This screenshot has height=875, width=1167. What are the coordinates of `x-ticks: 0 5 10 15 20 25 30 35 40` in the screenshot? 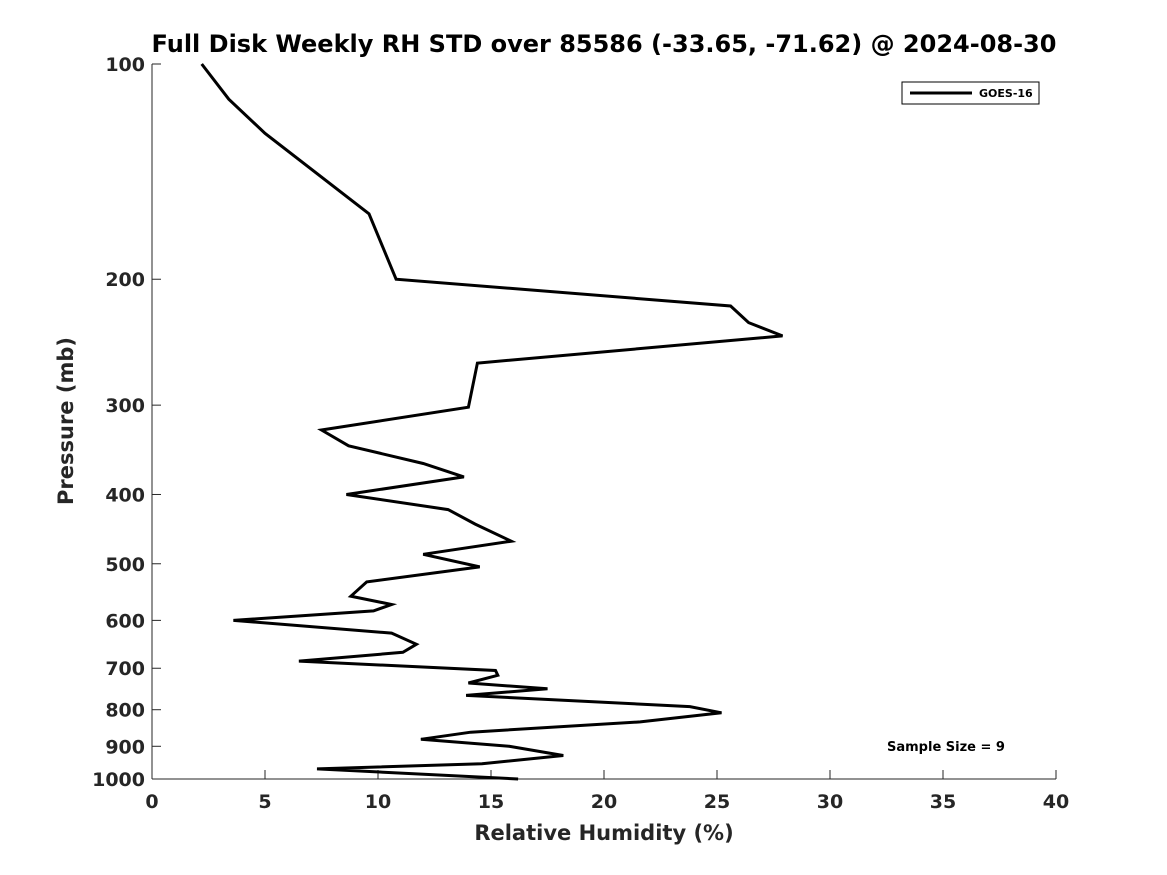 It's located at (607, 791).